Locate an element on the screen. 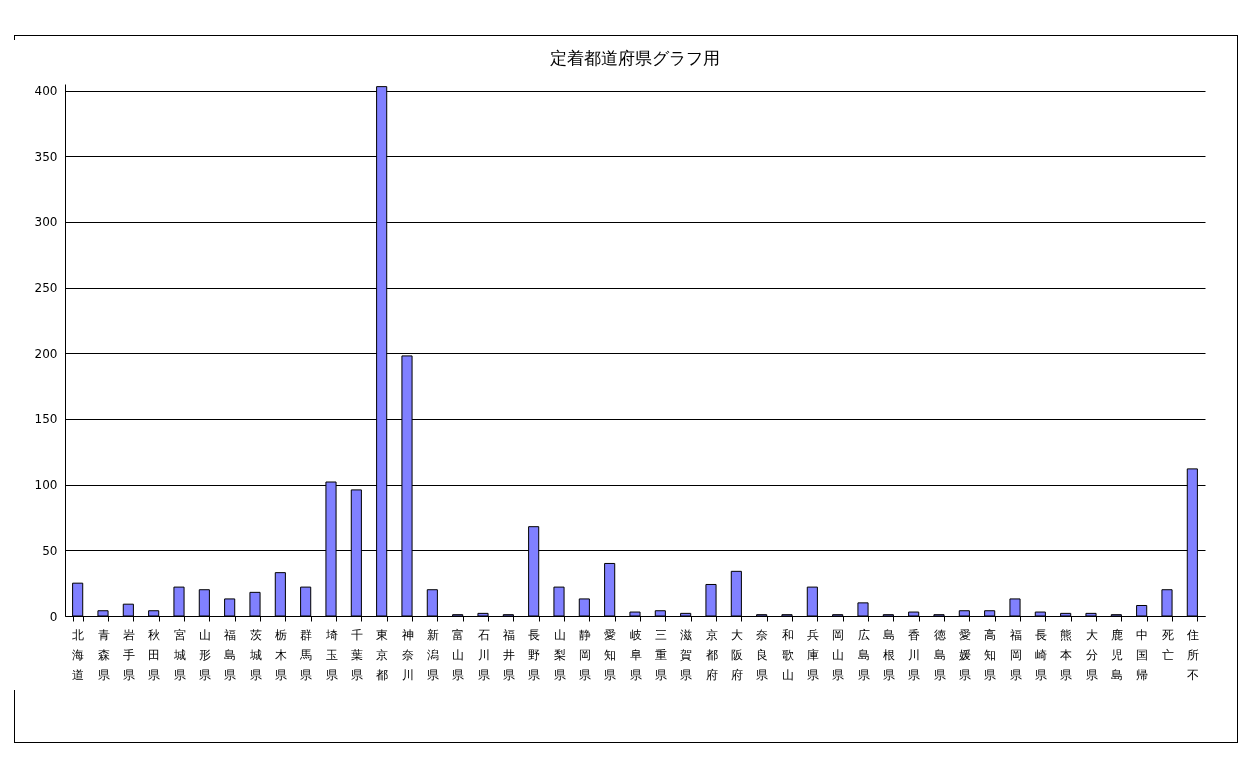 This screenshot has width=1249, height=771. x-tick-label: 大阪府 is located at coordinates (736, 654).